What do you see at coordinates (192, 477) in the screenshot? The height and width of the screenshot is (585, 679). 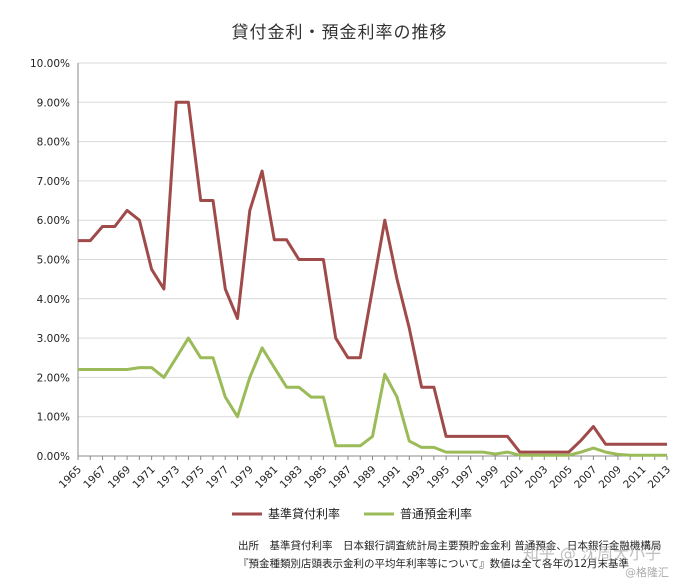 I see `x-tick-label: 1975` at bounding box center [192, 477].